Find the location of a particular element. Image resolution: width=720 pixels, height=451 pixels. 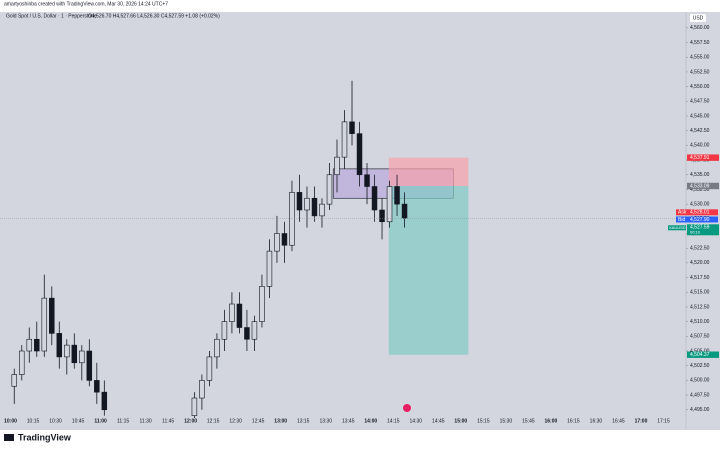

x-tick-label: 16:30 is located at coordinates (596, 421).